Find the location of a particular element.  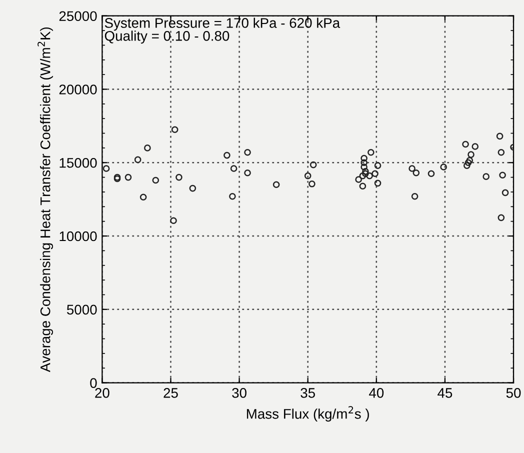

x-tick-label: 20 is located at coordinates (102, 393).